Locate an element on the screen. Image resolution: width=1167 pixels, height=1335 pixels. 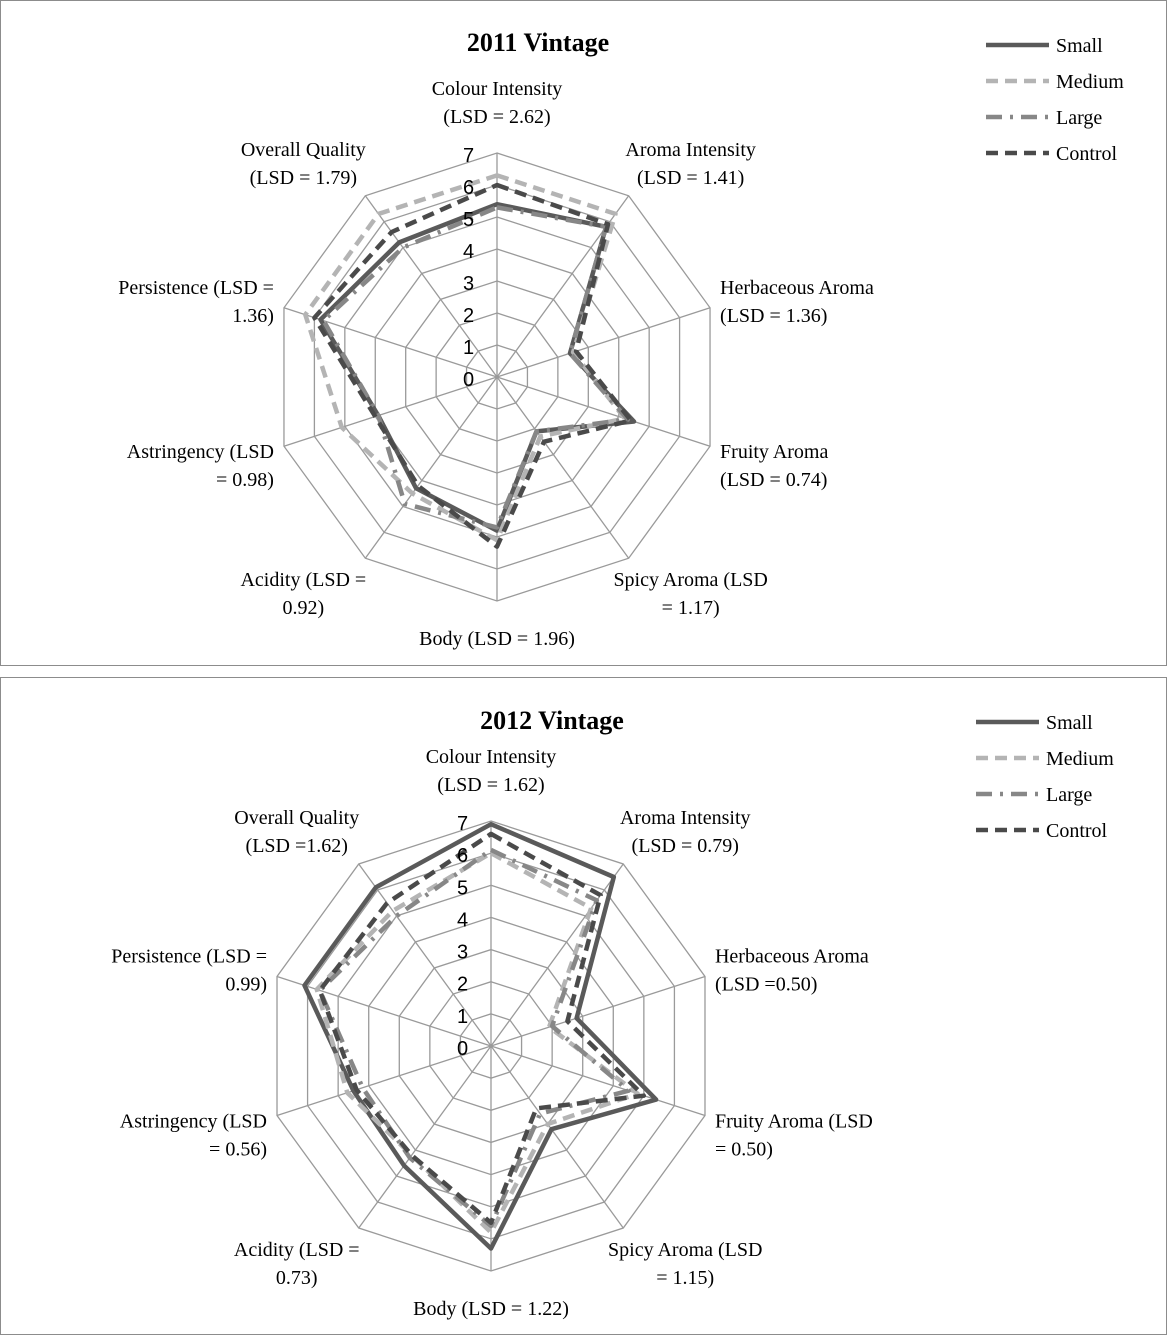
axis-label: 0.92) is located at coordinates (304, 608).